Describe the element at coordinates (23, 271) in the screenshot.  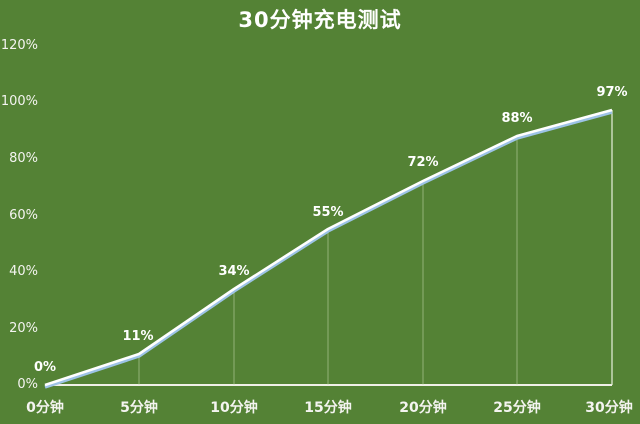
I see `y-tick-40: 40%` at that location.